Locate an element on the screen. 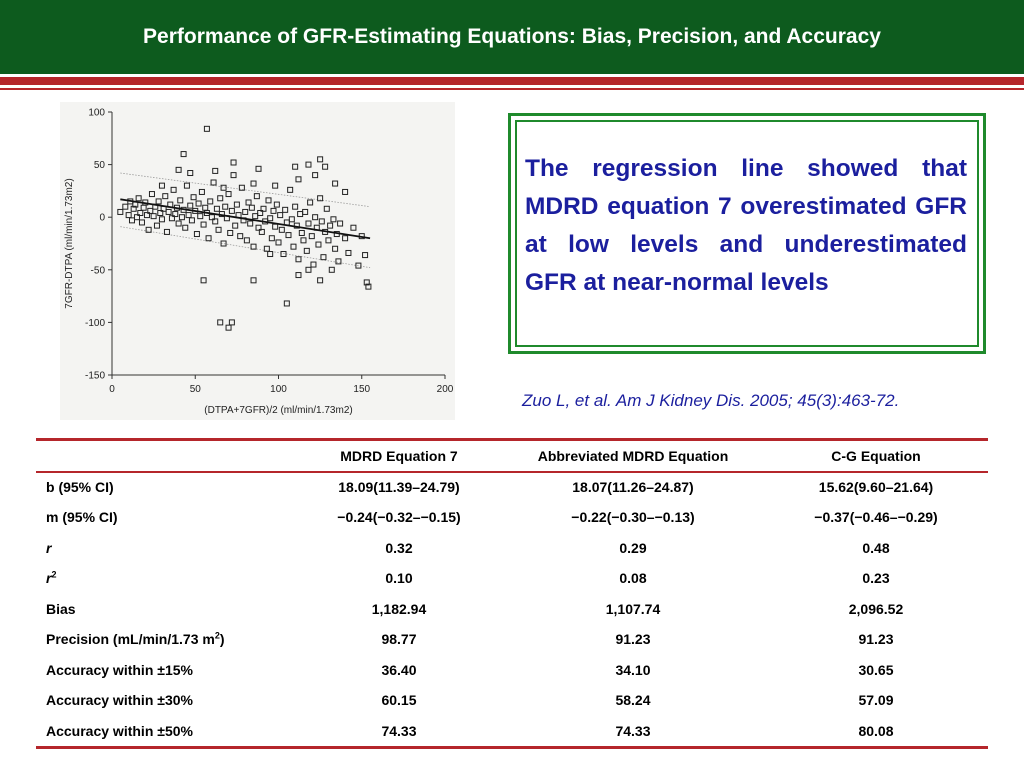 The width and height of the screenshot is (1024, 768). table-row: Accuracy within ±30% 60.15 58.24 57.09 is located at coordinates (512, 700).